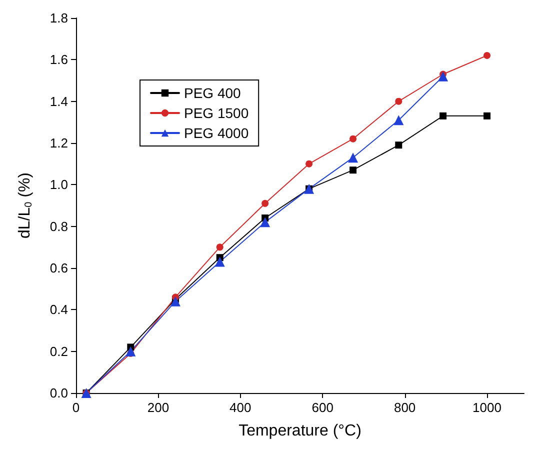 This screenshot has height=452, width=534. What do you see at coordinates (323, 407) in the screenshot?
I see `x-tick-label: 600` at bounding box center [323, 407].